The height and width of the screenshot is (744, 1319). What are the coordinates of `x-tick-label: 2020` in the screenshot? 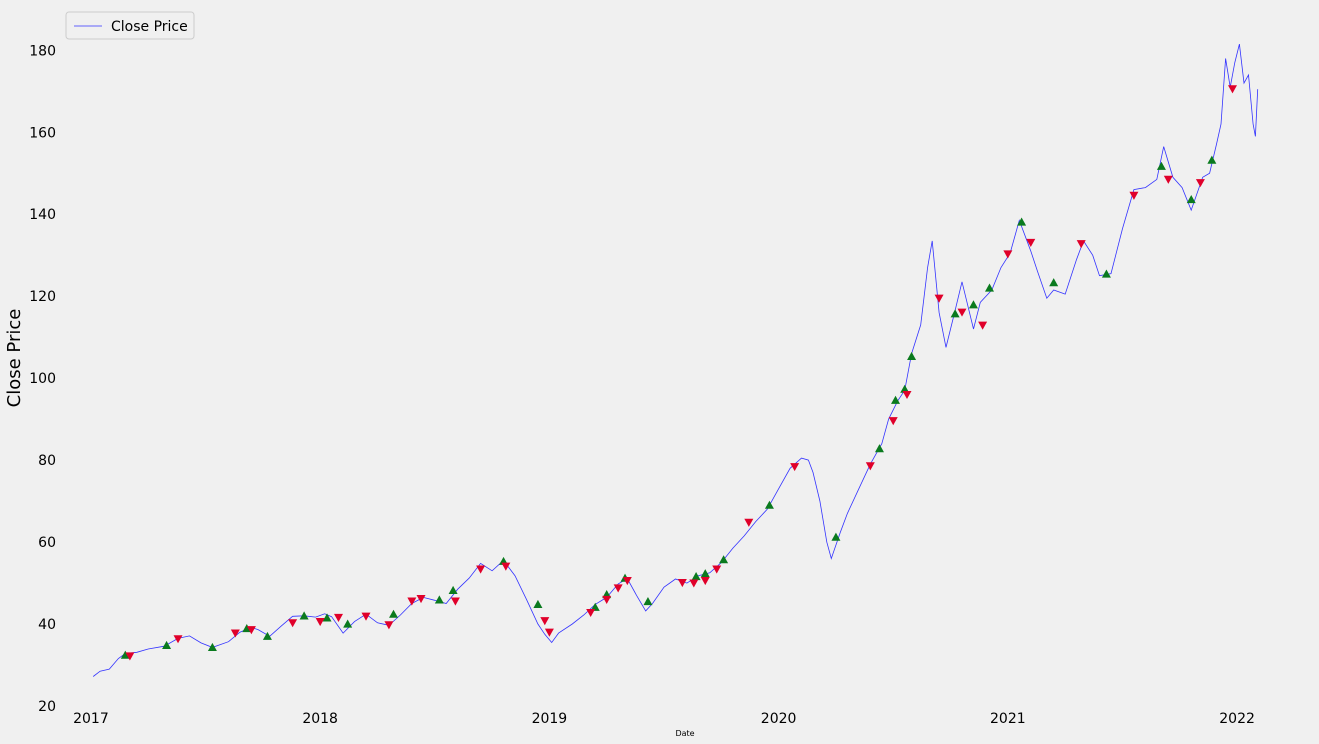 It's located at (779, 719).